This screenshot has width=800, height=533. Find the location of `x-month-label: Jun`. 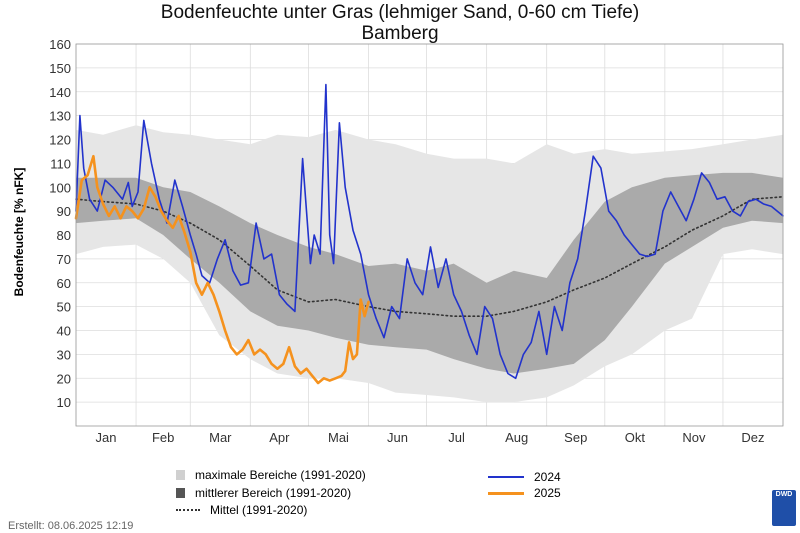

x-month-label: Jun is located at coordinates (397, 437).